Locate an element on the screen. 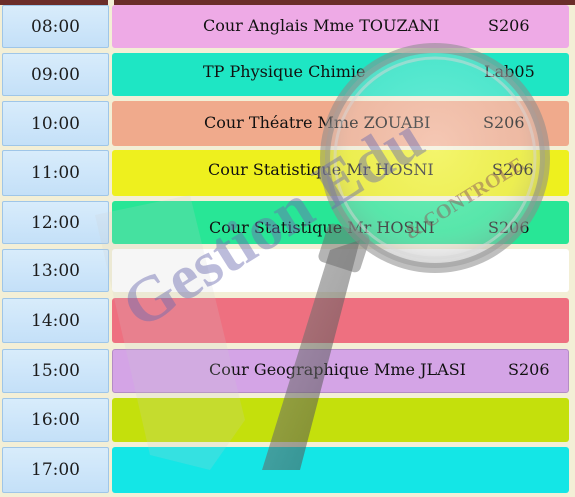 The image size is (575, 497). schedule-row: 11:00 Cour Statistique Mr HOSNI S206 is located at coordinates (287, 173).